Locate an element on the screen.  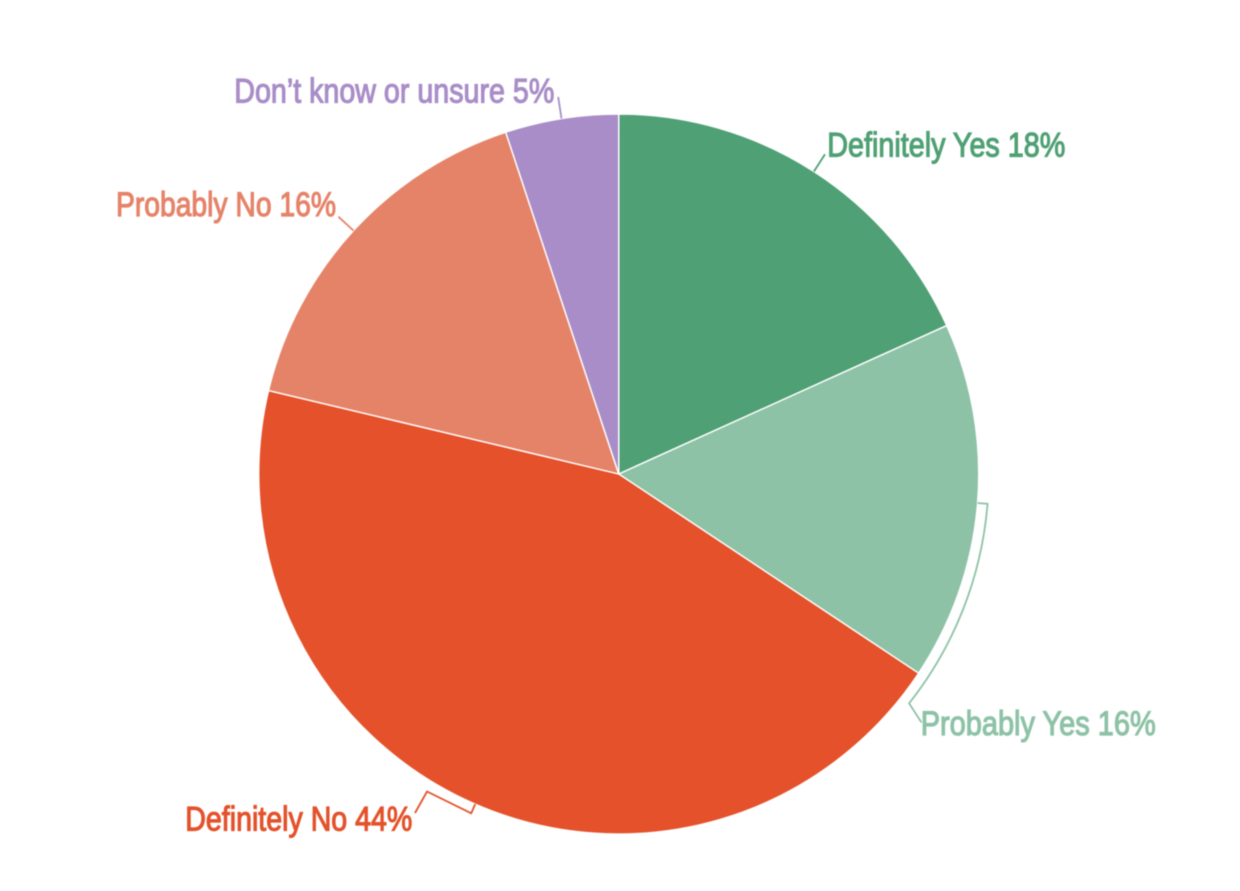
svg-text: Probably No 16% is located at coordinates (226, 205).